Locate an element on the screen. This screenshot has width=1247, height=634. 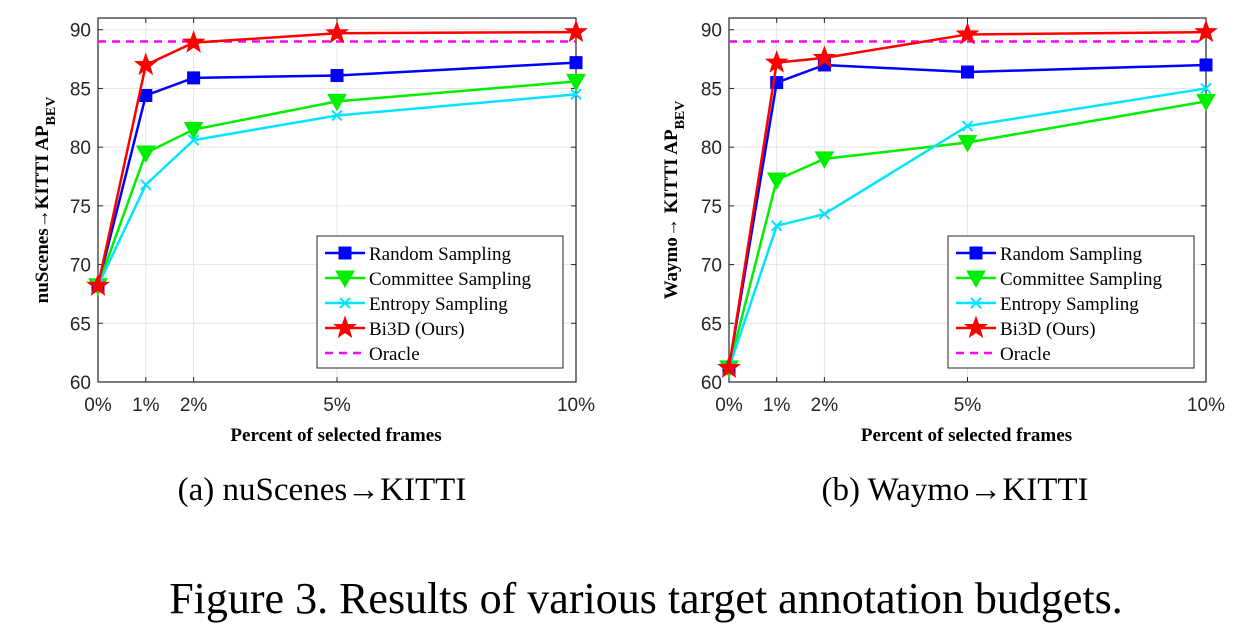
y-axis-label: nuScenes→KITTI APBEV is located at coordinates (45, 200).